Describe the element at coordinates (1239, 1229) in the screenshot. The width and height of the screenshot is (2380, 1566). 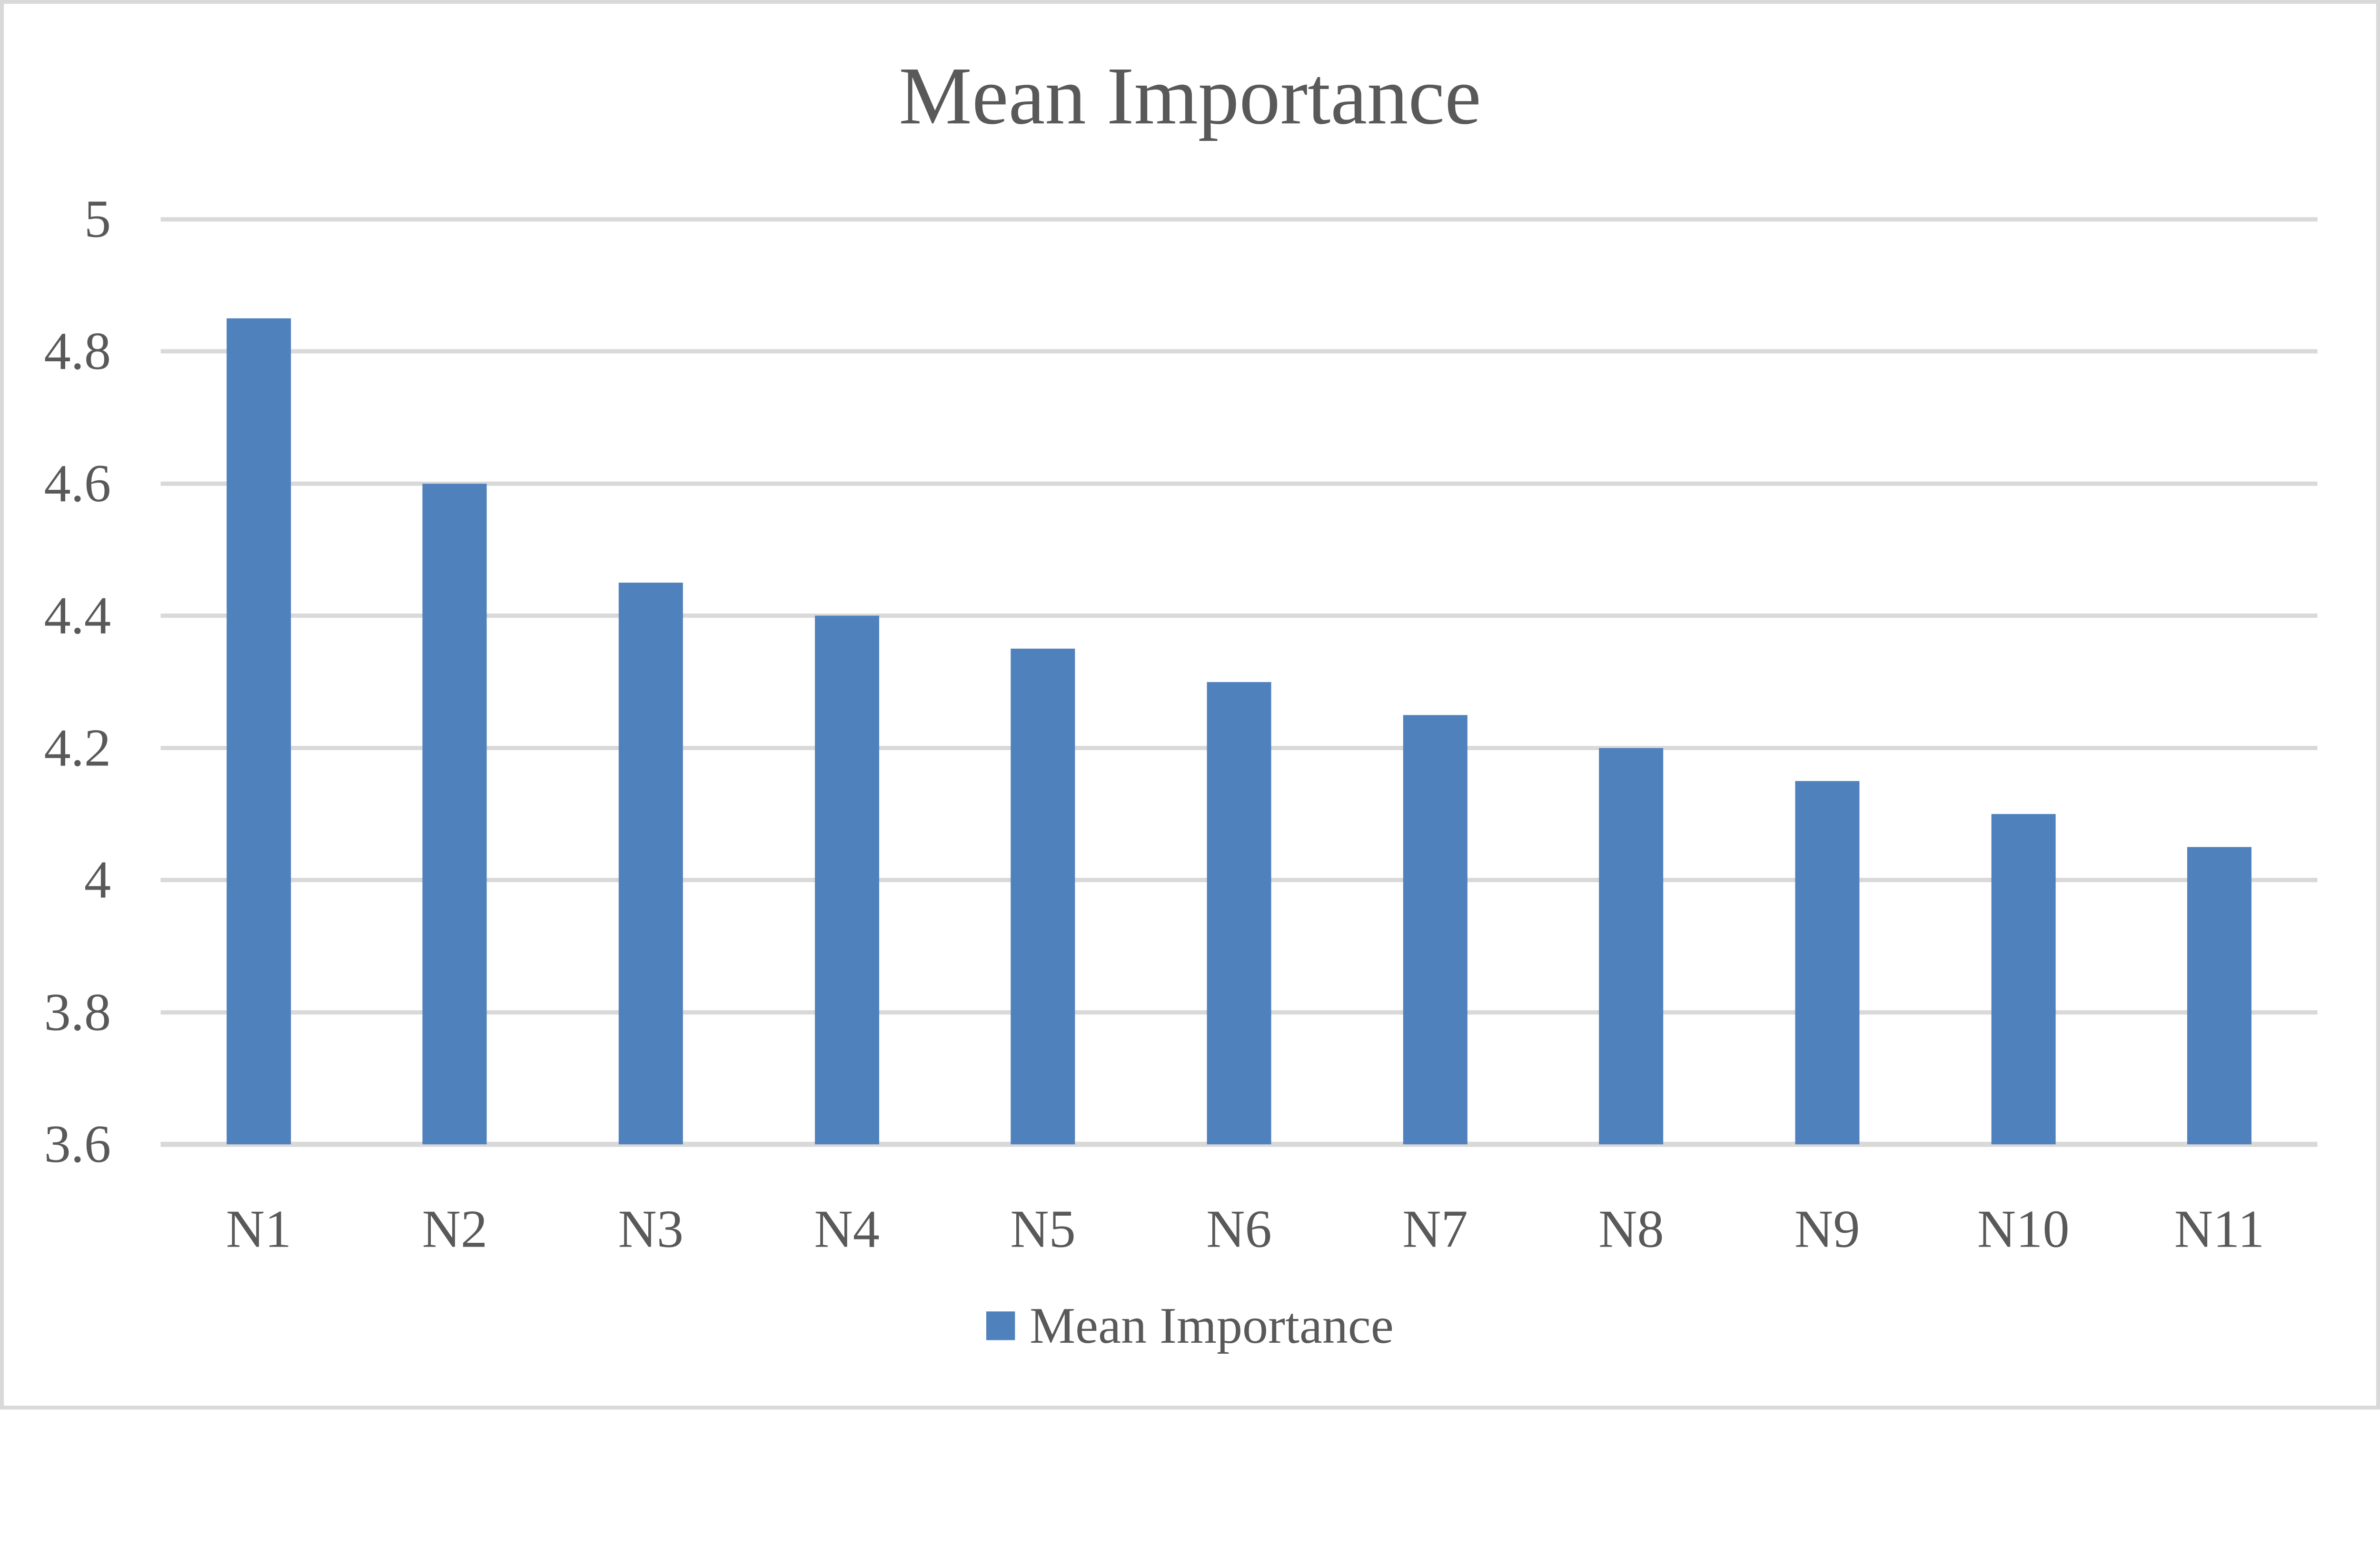
I see `x-tick-label: N6` at that location.